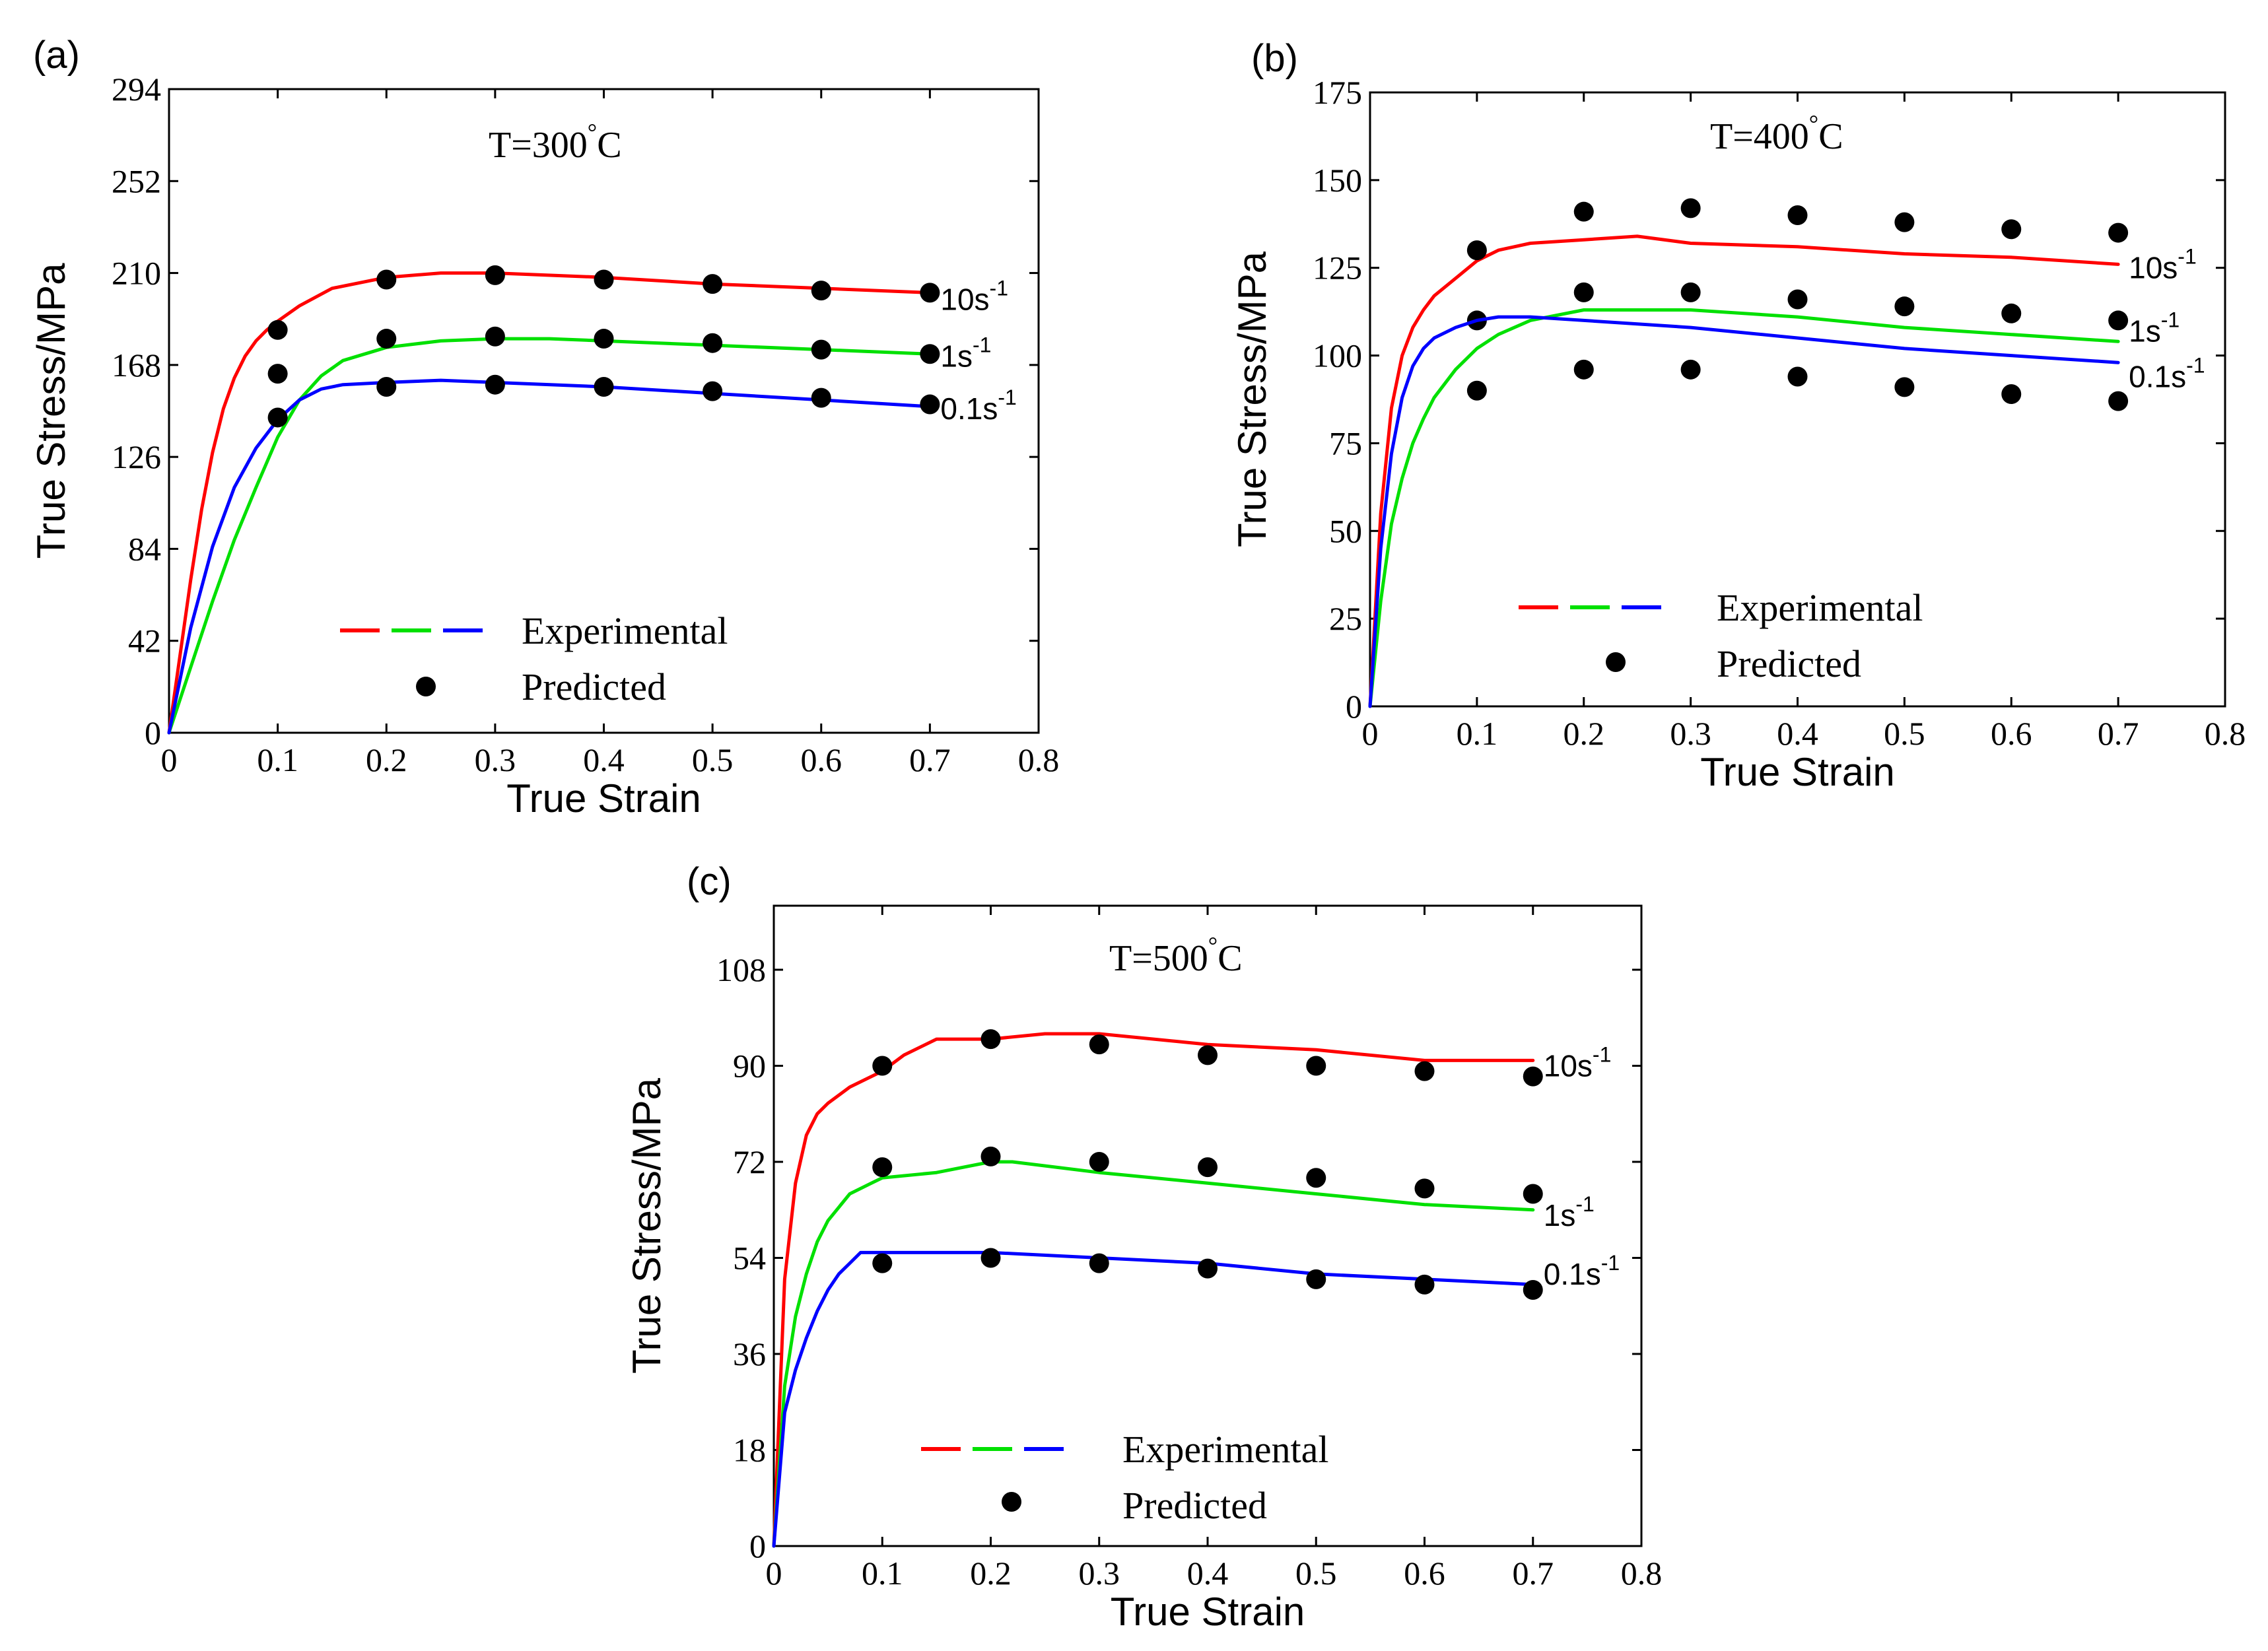 This screenshot has width=2268, height=1651. I want to click on y-tick-label: 210, so click(136, 273).